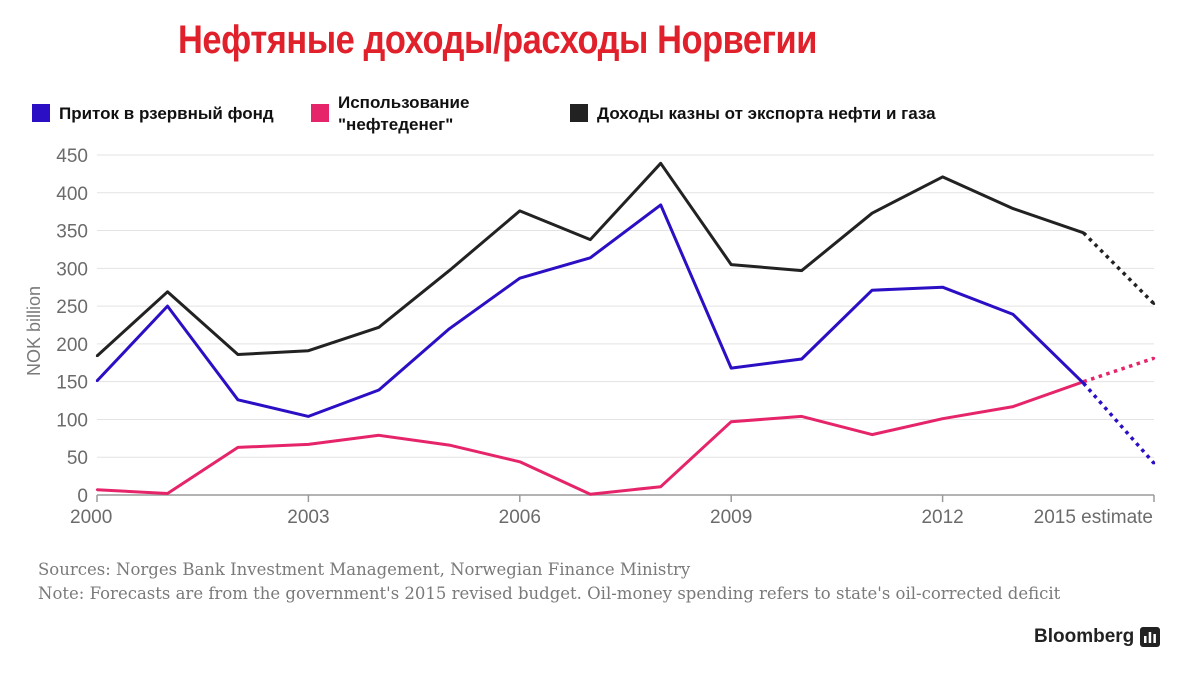 This screenshot has width=1199, height=675. I want to click on legend-item-oil-money: Использование "нефтеденег", so click(394, 114).